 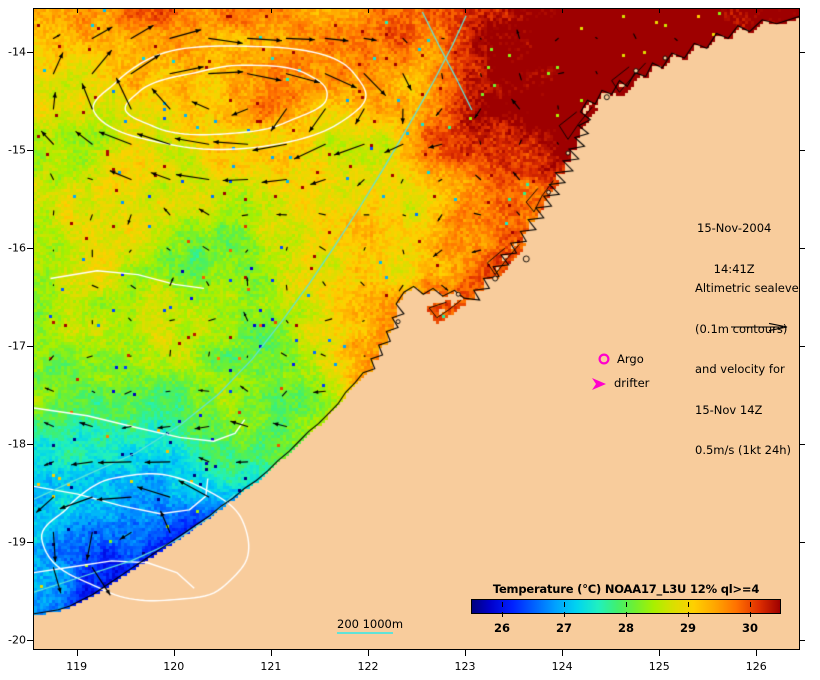 I want to click on acquisition-time: 14:41Z, so click(x=734, y=268).